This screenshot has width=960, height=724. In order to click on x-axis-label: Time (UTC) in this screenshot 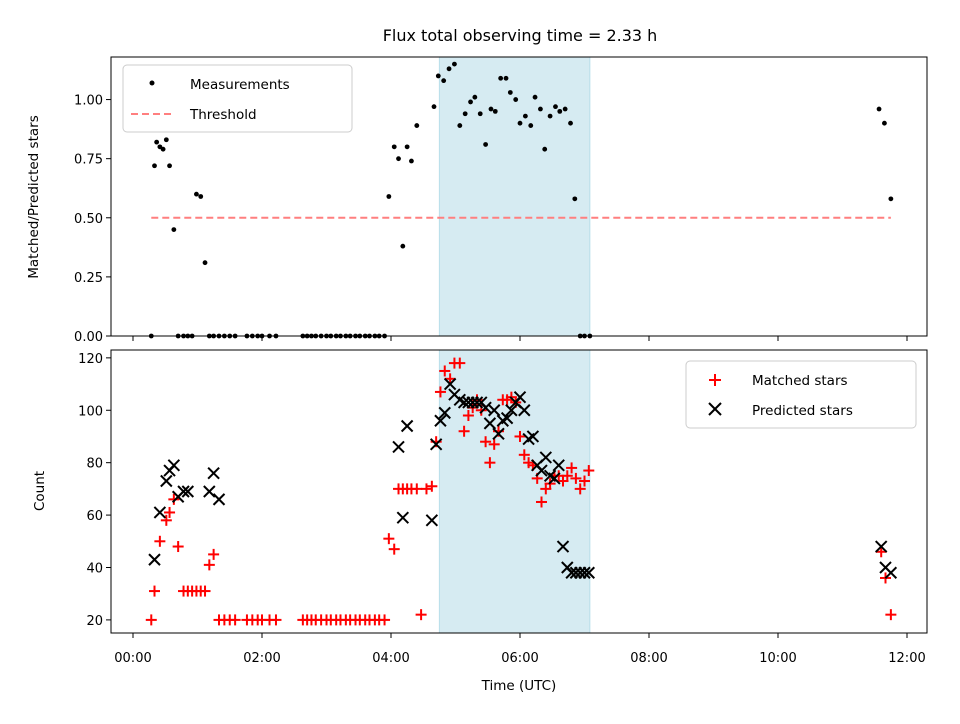, I will do `click(519, 686)`.